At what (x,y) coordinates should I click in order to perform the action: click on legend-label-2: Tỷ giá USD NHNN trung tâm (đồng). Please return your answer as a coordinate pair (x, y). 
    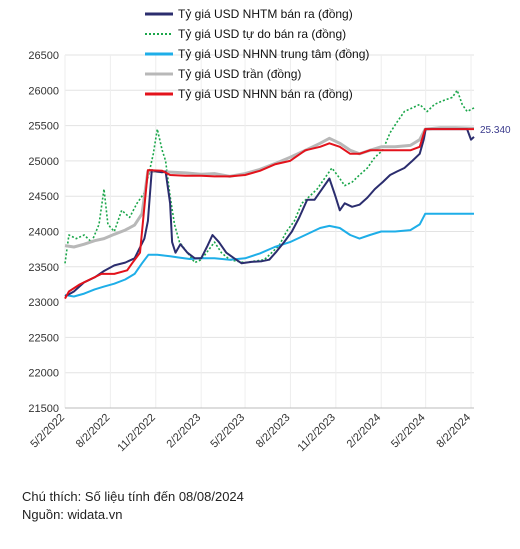
    Looking at the image, I should click on (273, 54).